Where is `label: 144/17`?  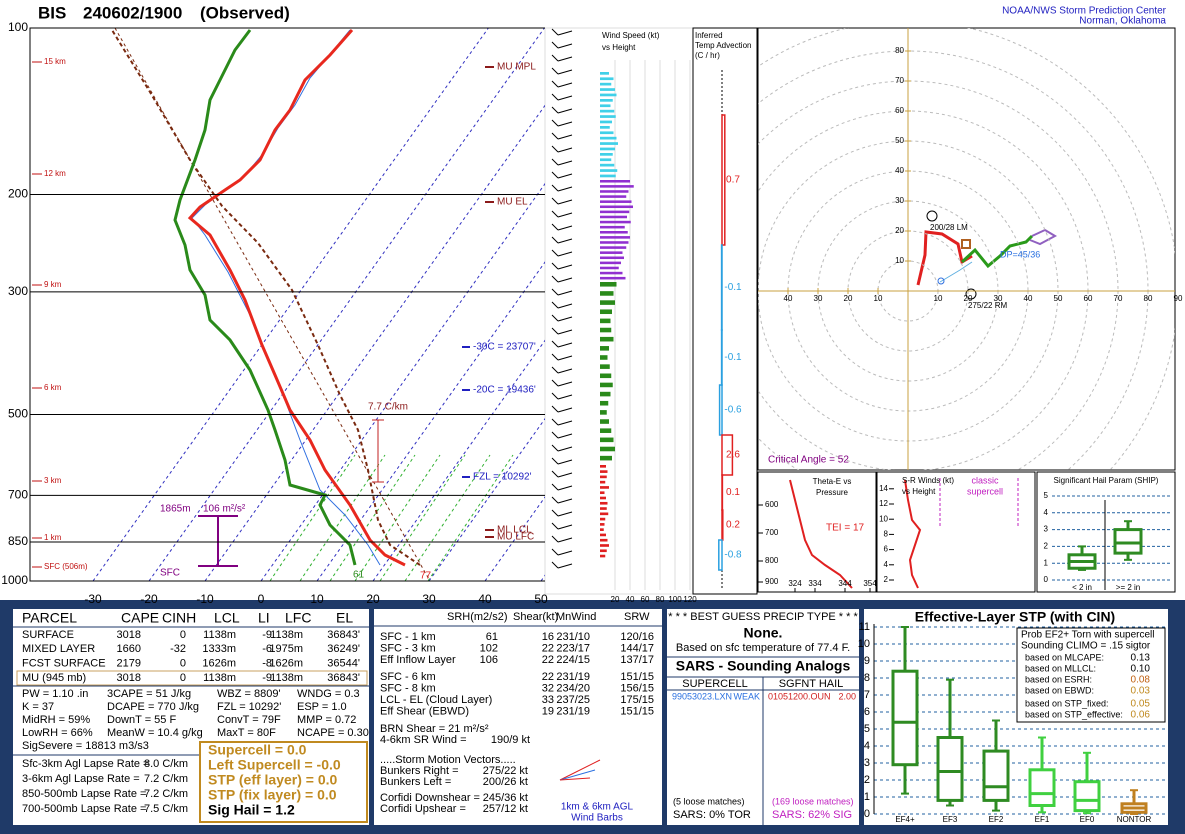 label: 144/17 is located at coordinates (637, 648).